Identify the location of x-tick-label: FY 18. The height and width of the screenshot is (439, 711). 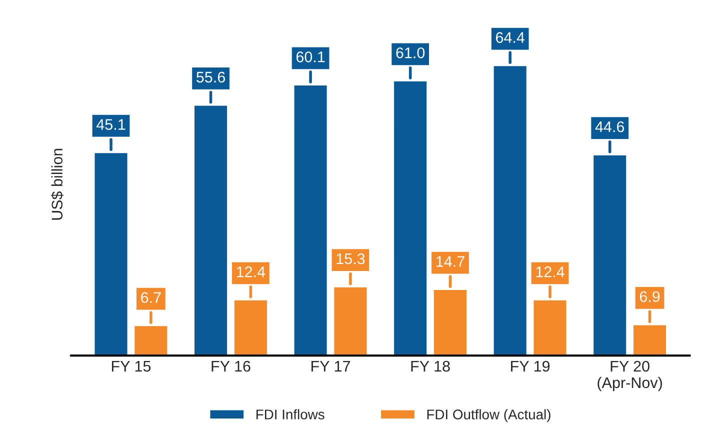
(430, 366).